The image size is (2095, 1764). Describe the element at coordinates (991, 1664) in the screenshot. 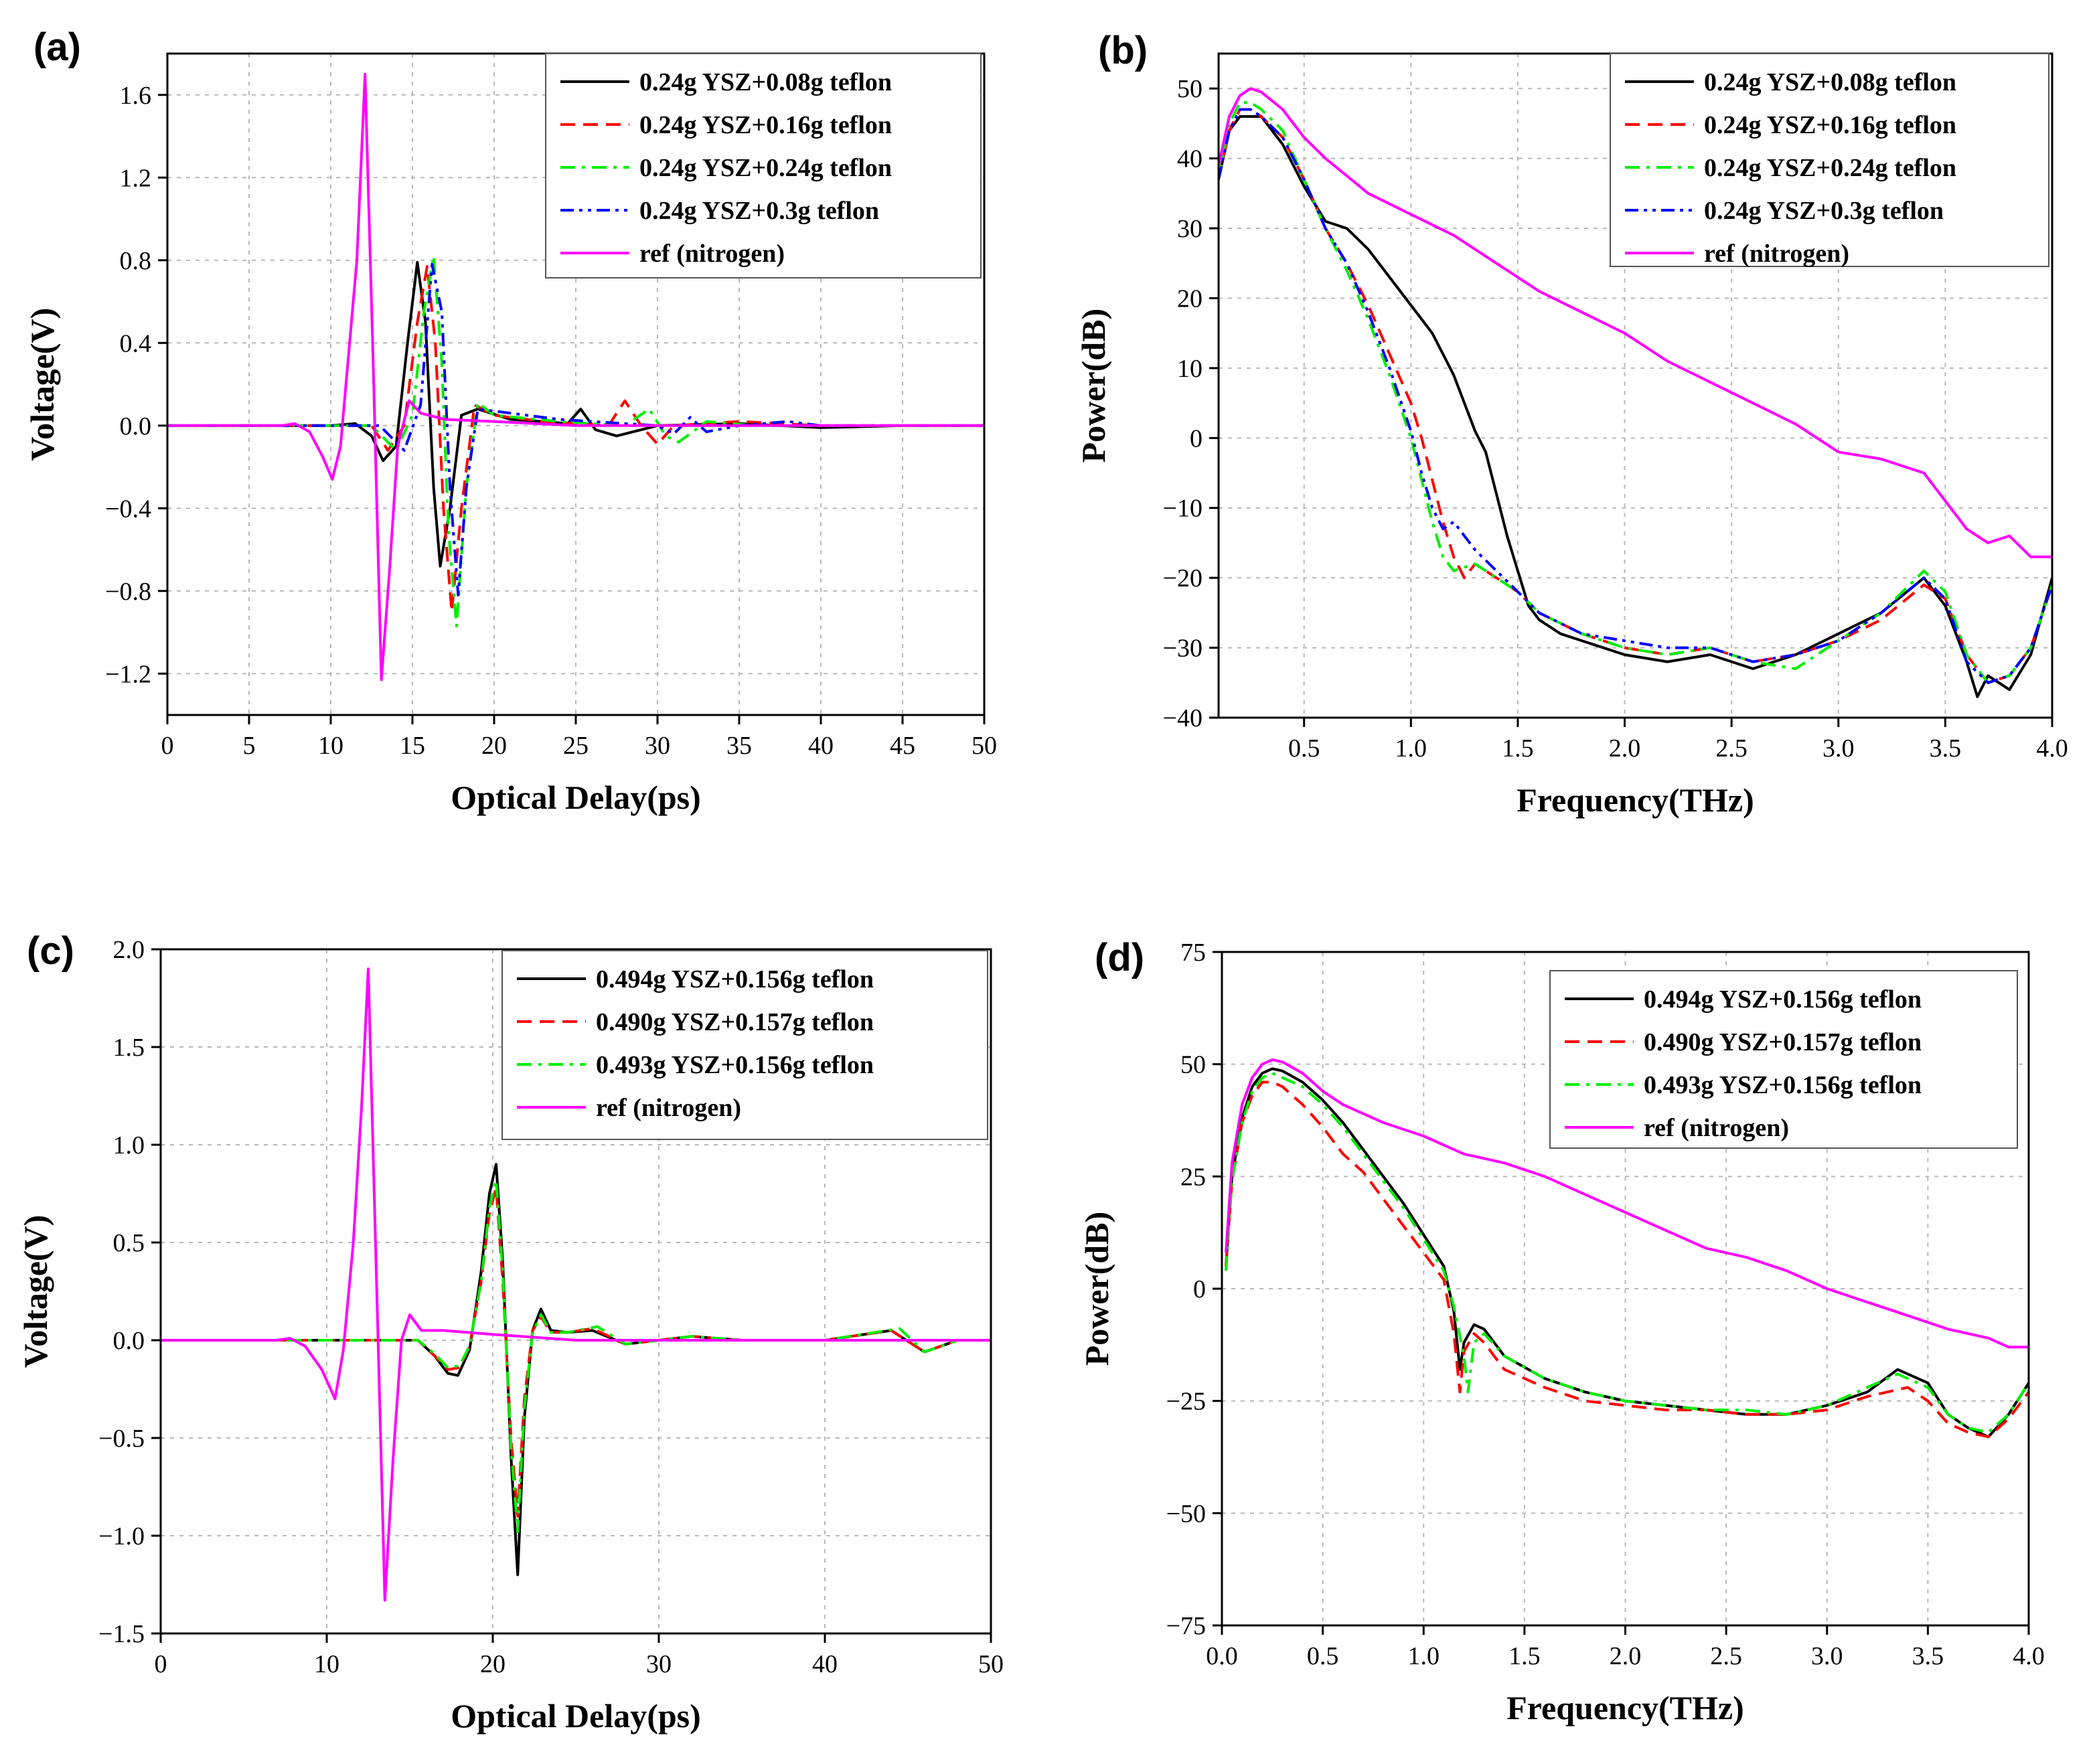

I see `x-tick-label: 50` at that location.